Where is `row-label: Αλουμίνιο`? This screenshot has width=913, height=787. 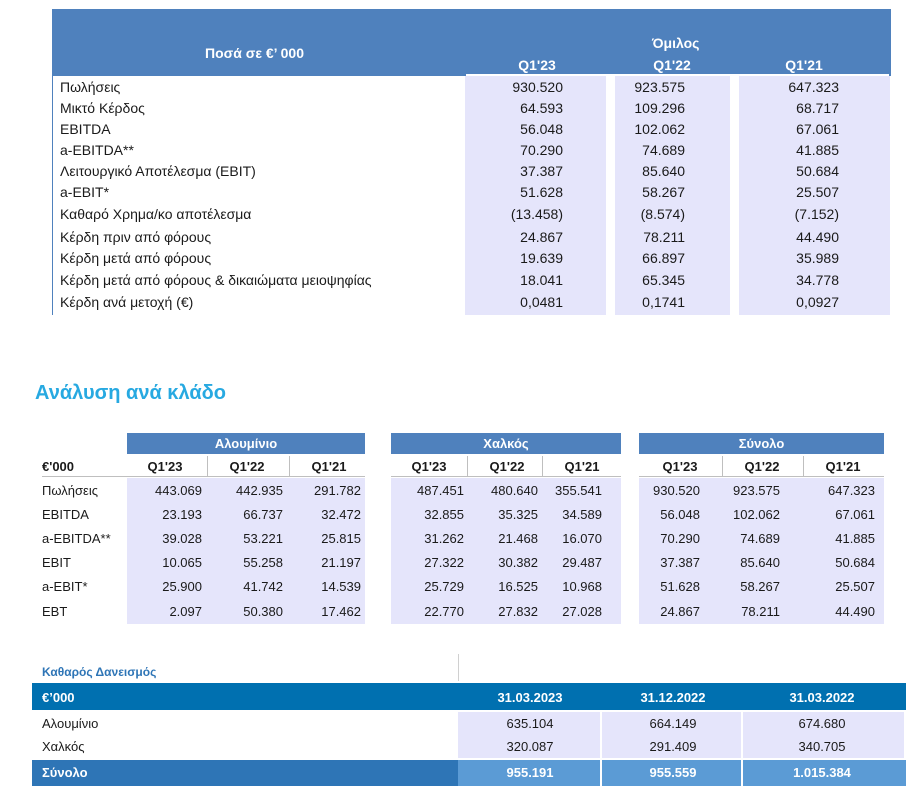
row-label: Αλουμίνιο is located at coordinates (70, 723).